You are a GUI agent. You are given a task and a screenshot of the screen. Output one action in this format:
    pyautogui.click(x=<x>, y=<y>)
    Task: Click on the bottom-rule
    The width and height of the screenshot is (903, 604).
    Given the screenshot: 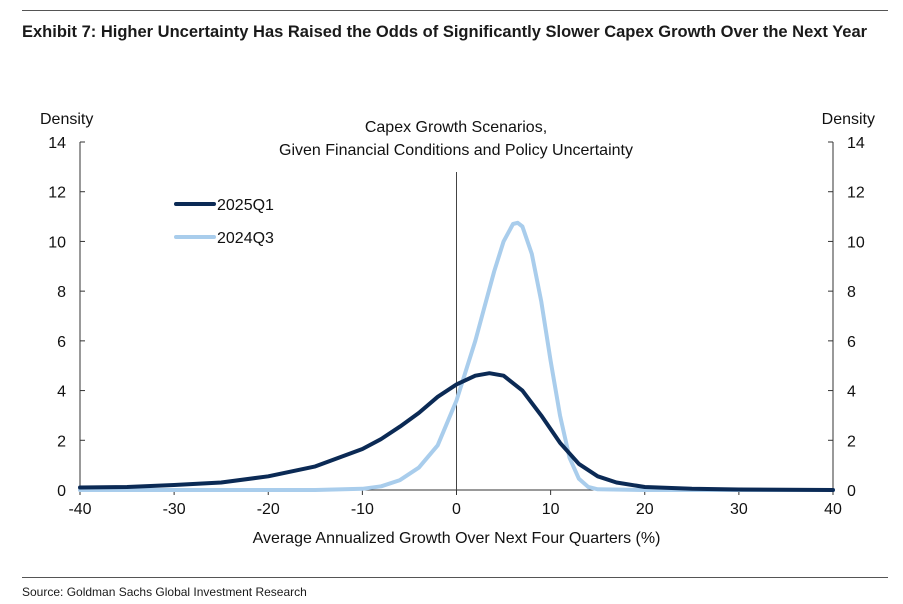 What is the action you would take?
    pyautogui.click(x=455, y=577)
    